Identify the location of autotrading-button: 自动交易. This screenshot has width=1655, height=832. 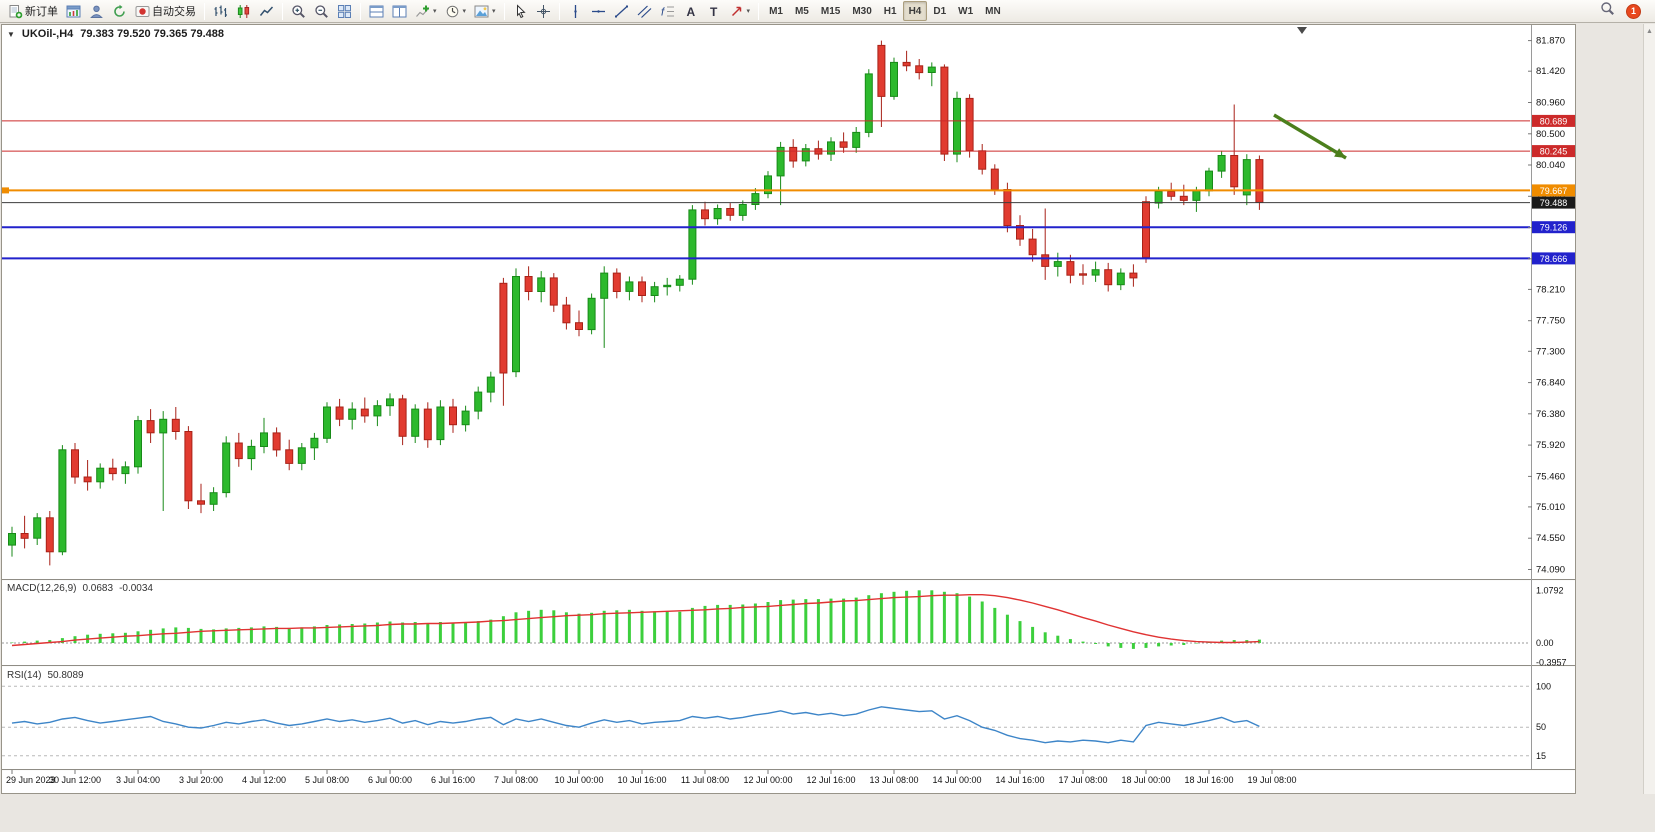
(165, 11).